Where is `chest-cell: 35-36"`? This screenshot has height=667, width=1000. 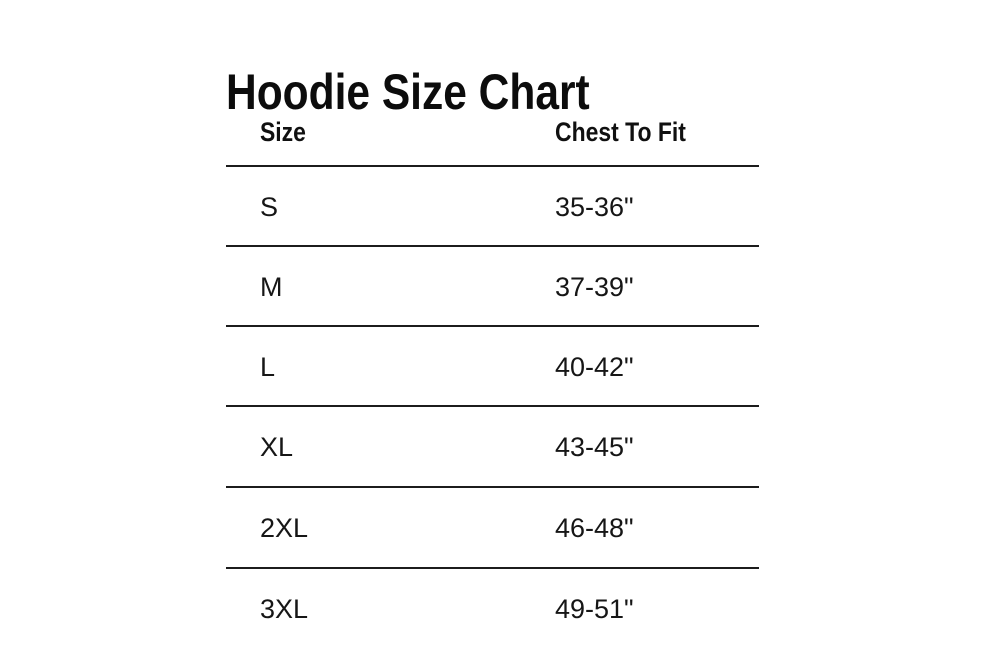
chest-cell: 35-36" is located at coordinates (594, 206).